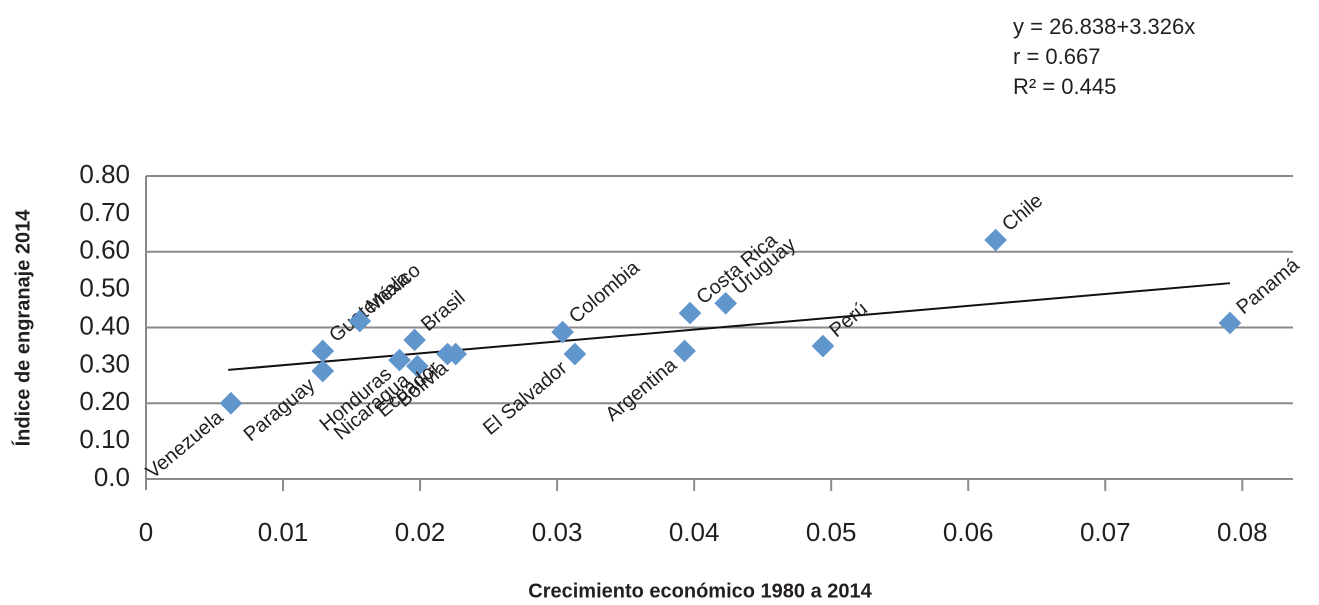 The height and width of the screenshot is (605, 1319). Describe the element at coordinates (104, 363) in the screenshot. I see `y-tick-label: 0.30` at that location.